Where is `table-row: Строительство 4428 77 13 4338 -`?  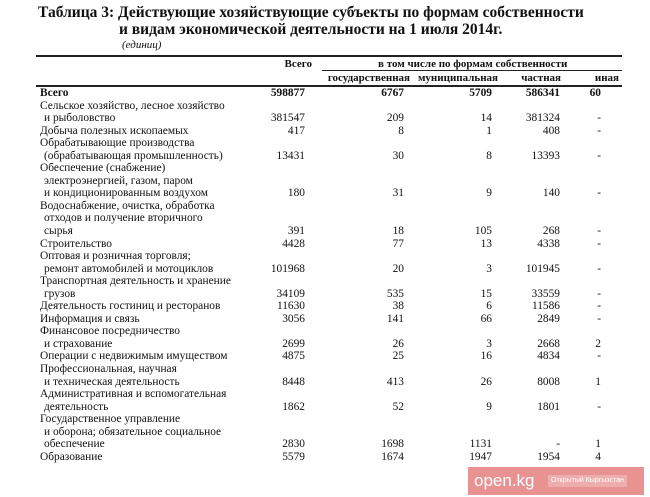 table-row: Строительство 4428 77 13 4338 - is located at coordinates (325, 244).